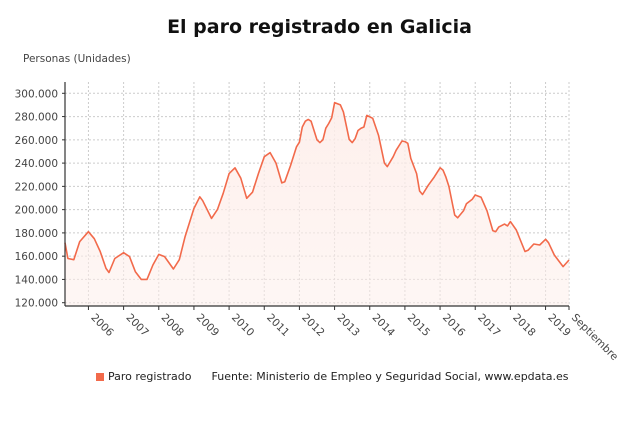 The image size is (639, 431). Describe the element at coordinates (36, 304) in the screenshot. I see `y-tick-label: 120.000` at that location.